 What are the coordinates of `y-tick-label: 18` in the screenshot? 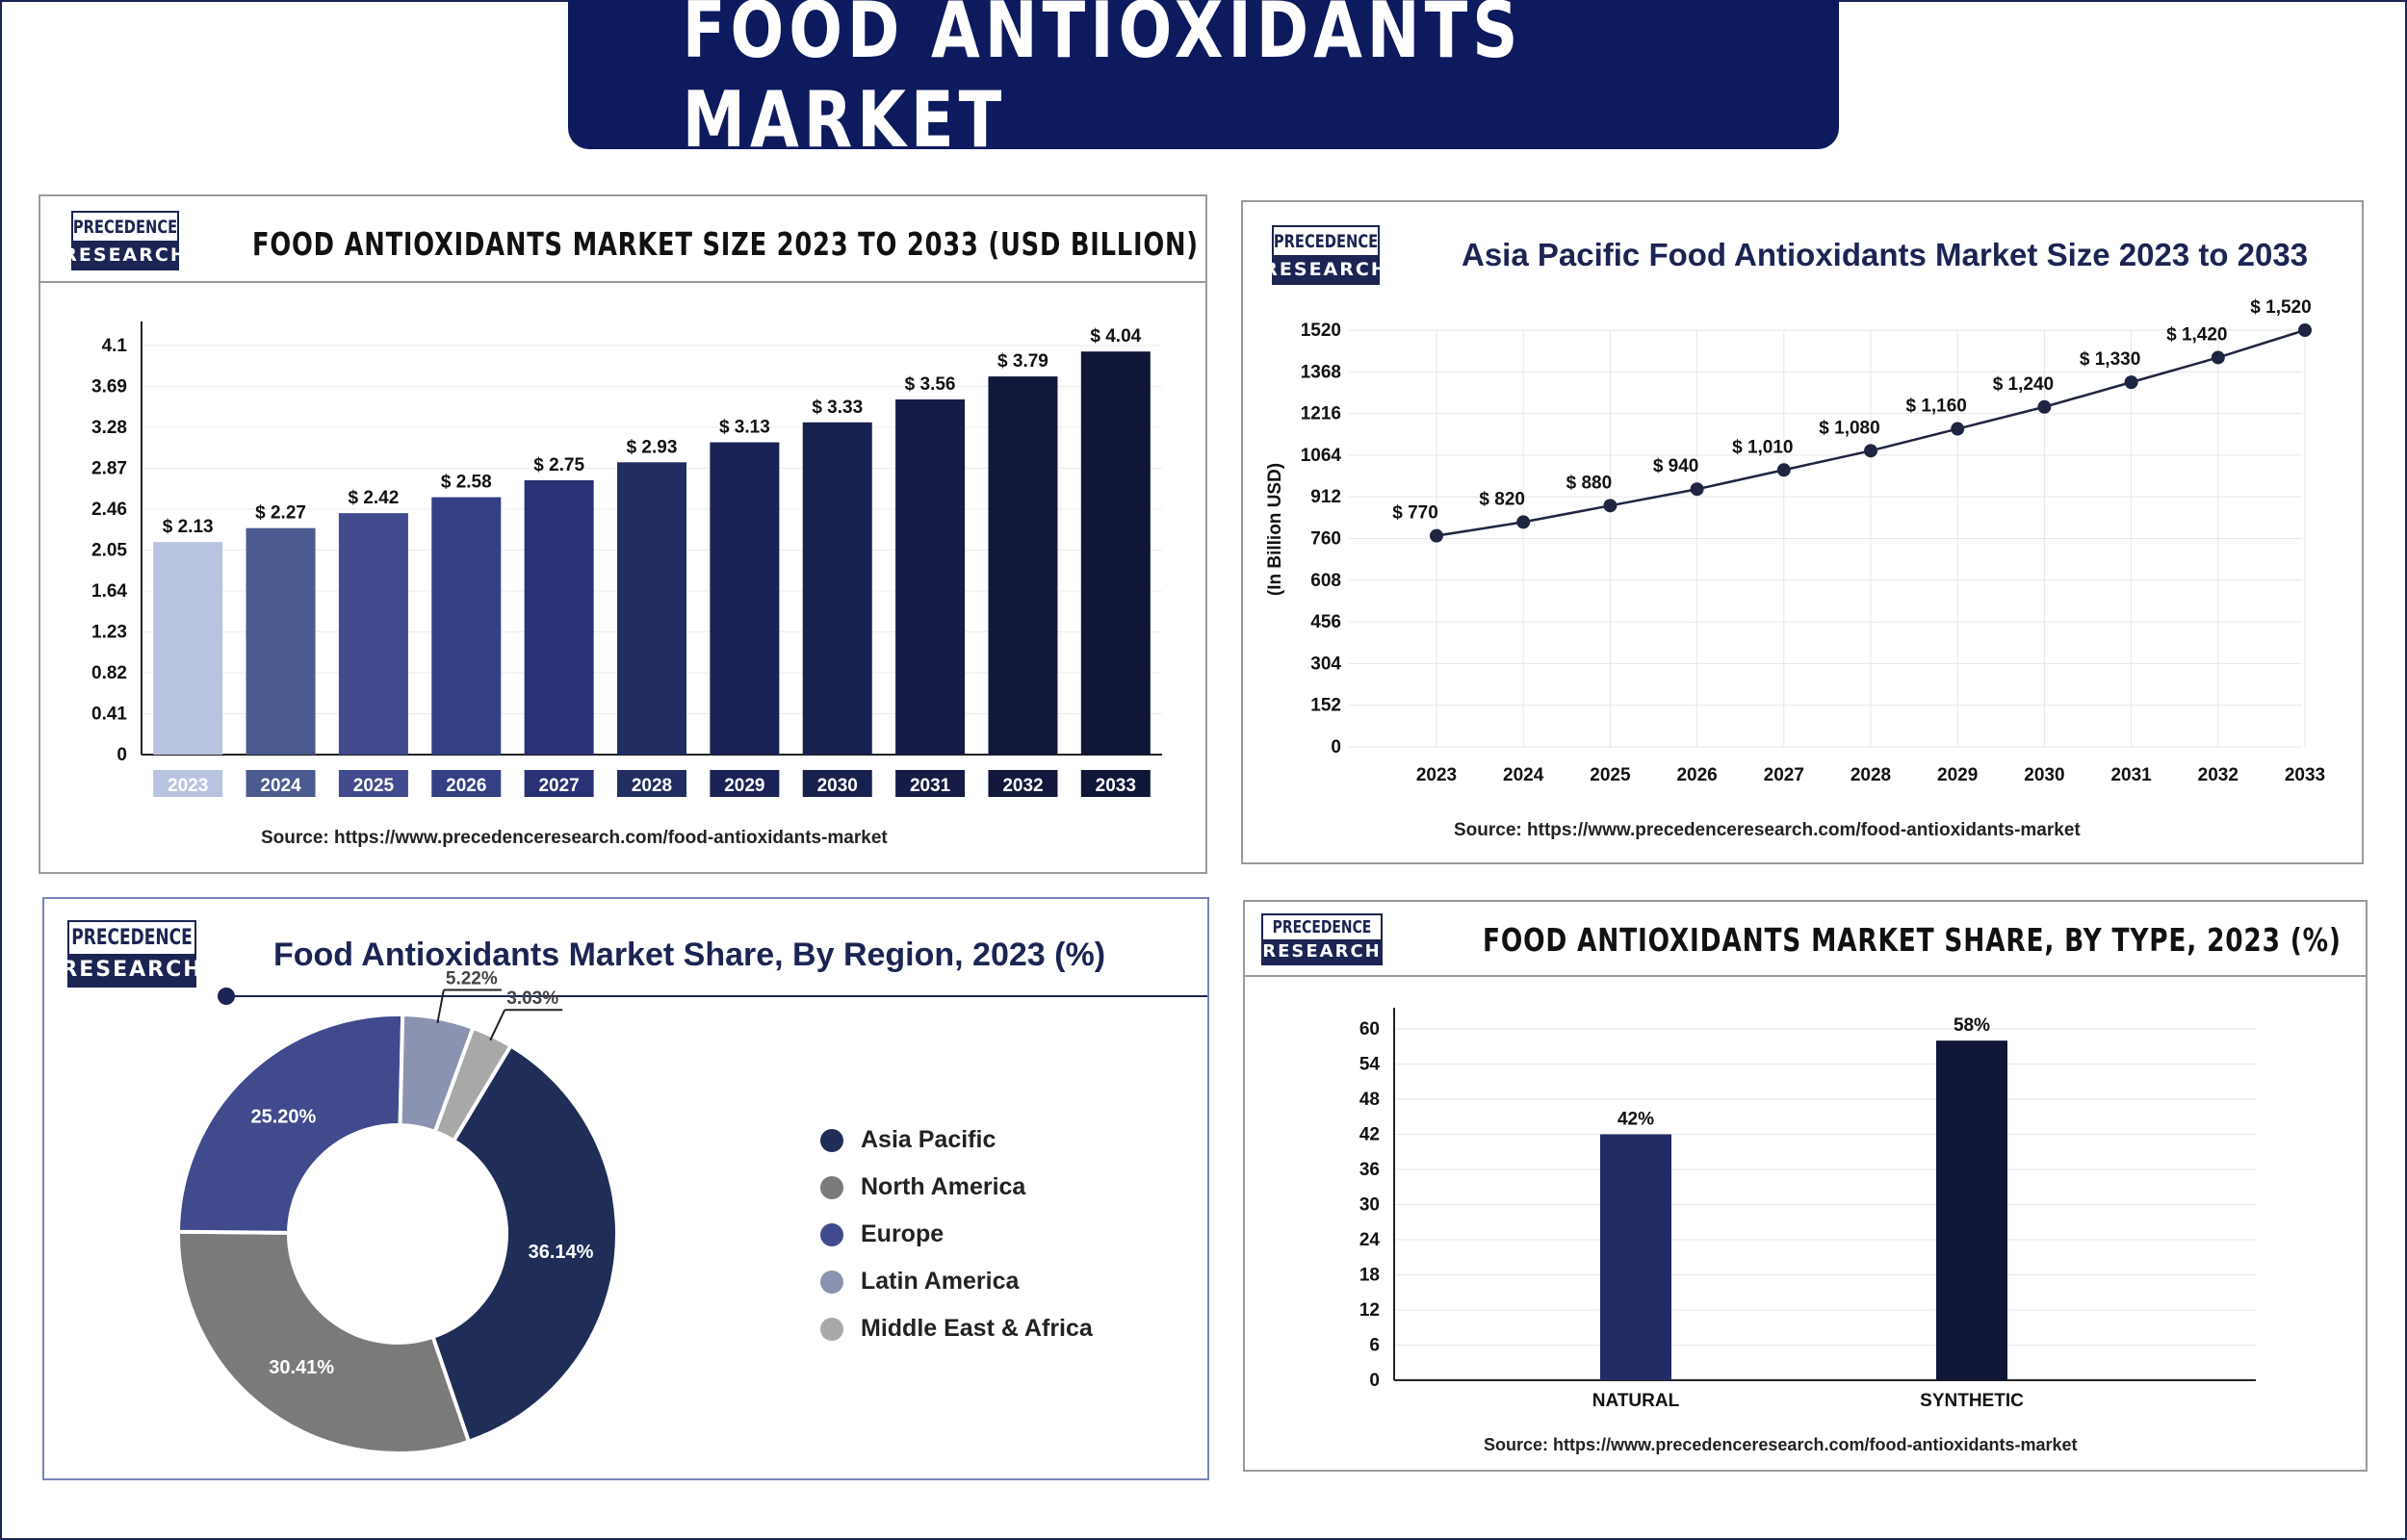 It's located at (1369, 1276).